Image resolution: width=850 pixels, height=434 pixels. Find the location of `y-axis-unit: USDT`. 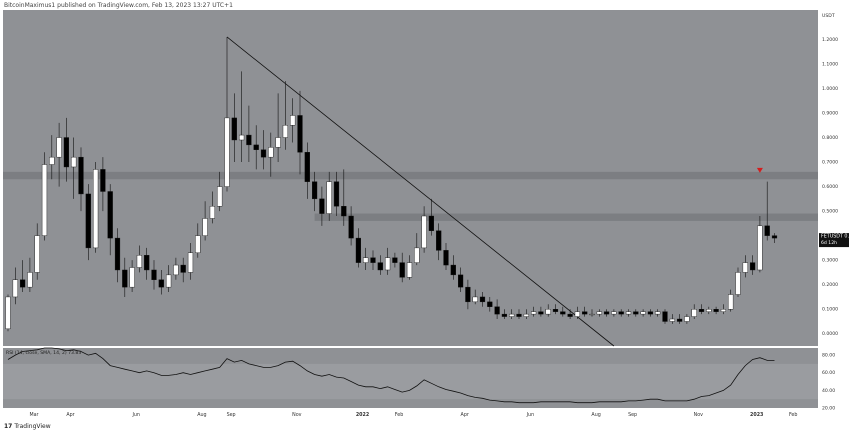

y-axis-unit: USDT is located at coordinates (828, 16).